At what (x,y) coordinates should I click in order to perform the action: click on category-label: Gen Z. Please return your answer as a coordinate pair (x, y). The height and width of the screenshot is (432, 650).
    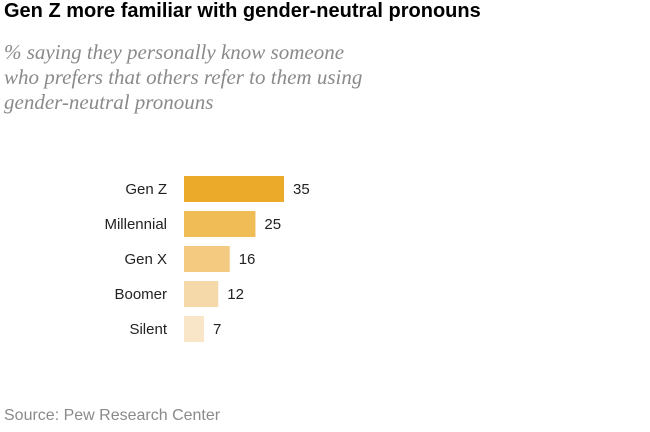
    Looking at the image, I should click on (146, 189).